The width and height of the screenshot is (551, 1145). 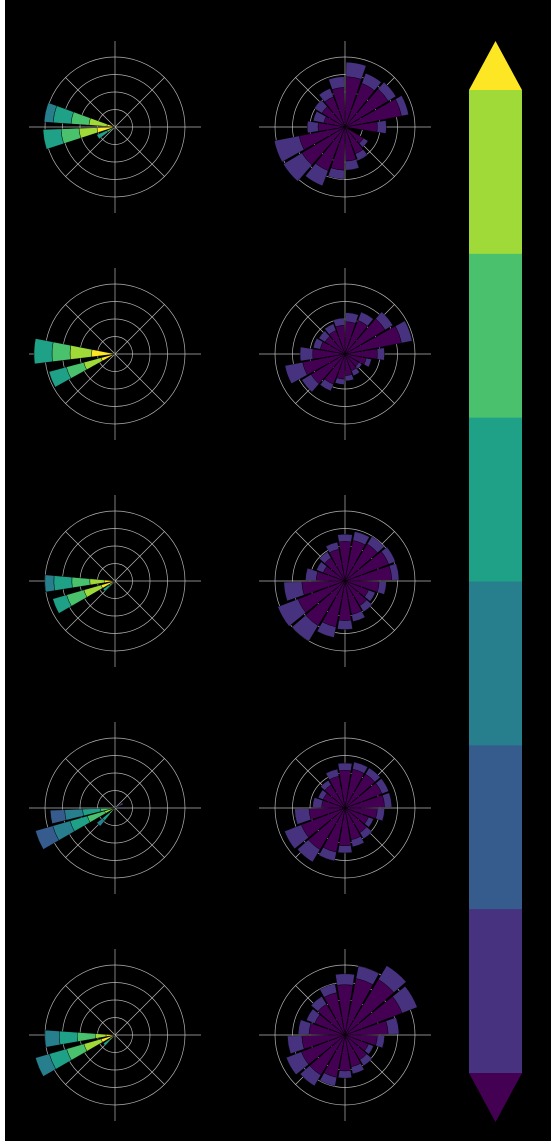 What do you see at coordinates (336, 83) in the screenshot?
I see `bar-dir100-seg2` at bounding box center [336, 83].